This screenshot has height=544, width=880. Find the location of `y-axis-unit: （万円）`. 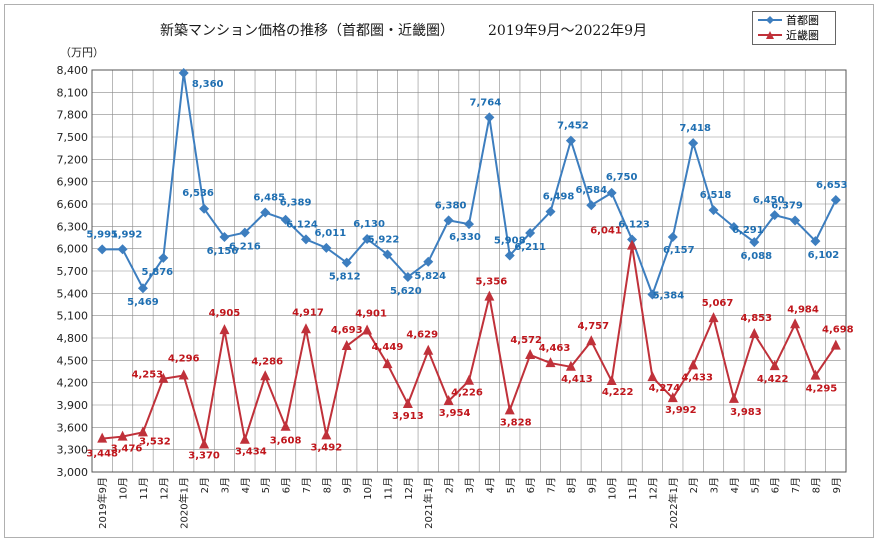

y-axis-unit: （万円） is located at coordinates (82, 52).